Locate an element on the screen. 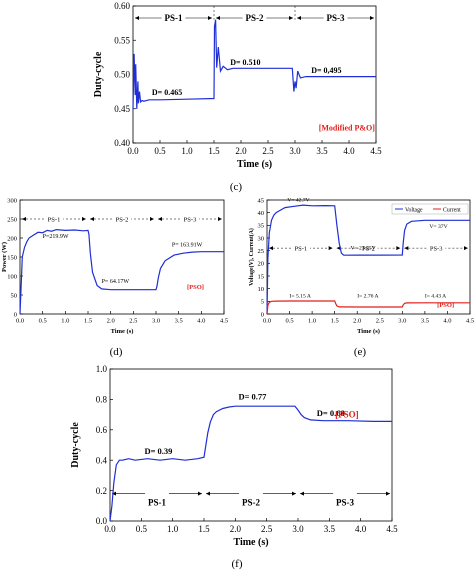 Image resolution: width=474 pixels, height=573 pixels. data-annotation: V= 23.25V is located at coordinates (362, 248).